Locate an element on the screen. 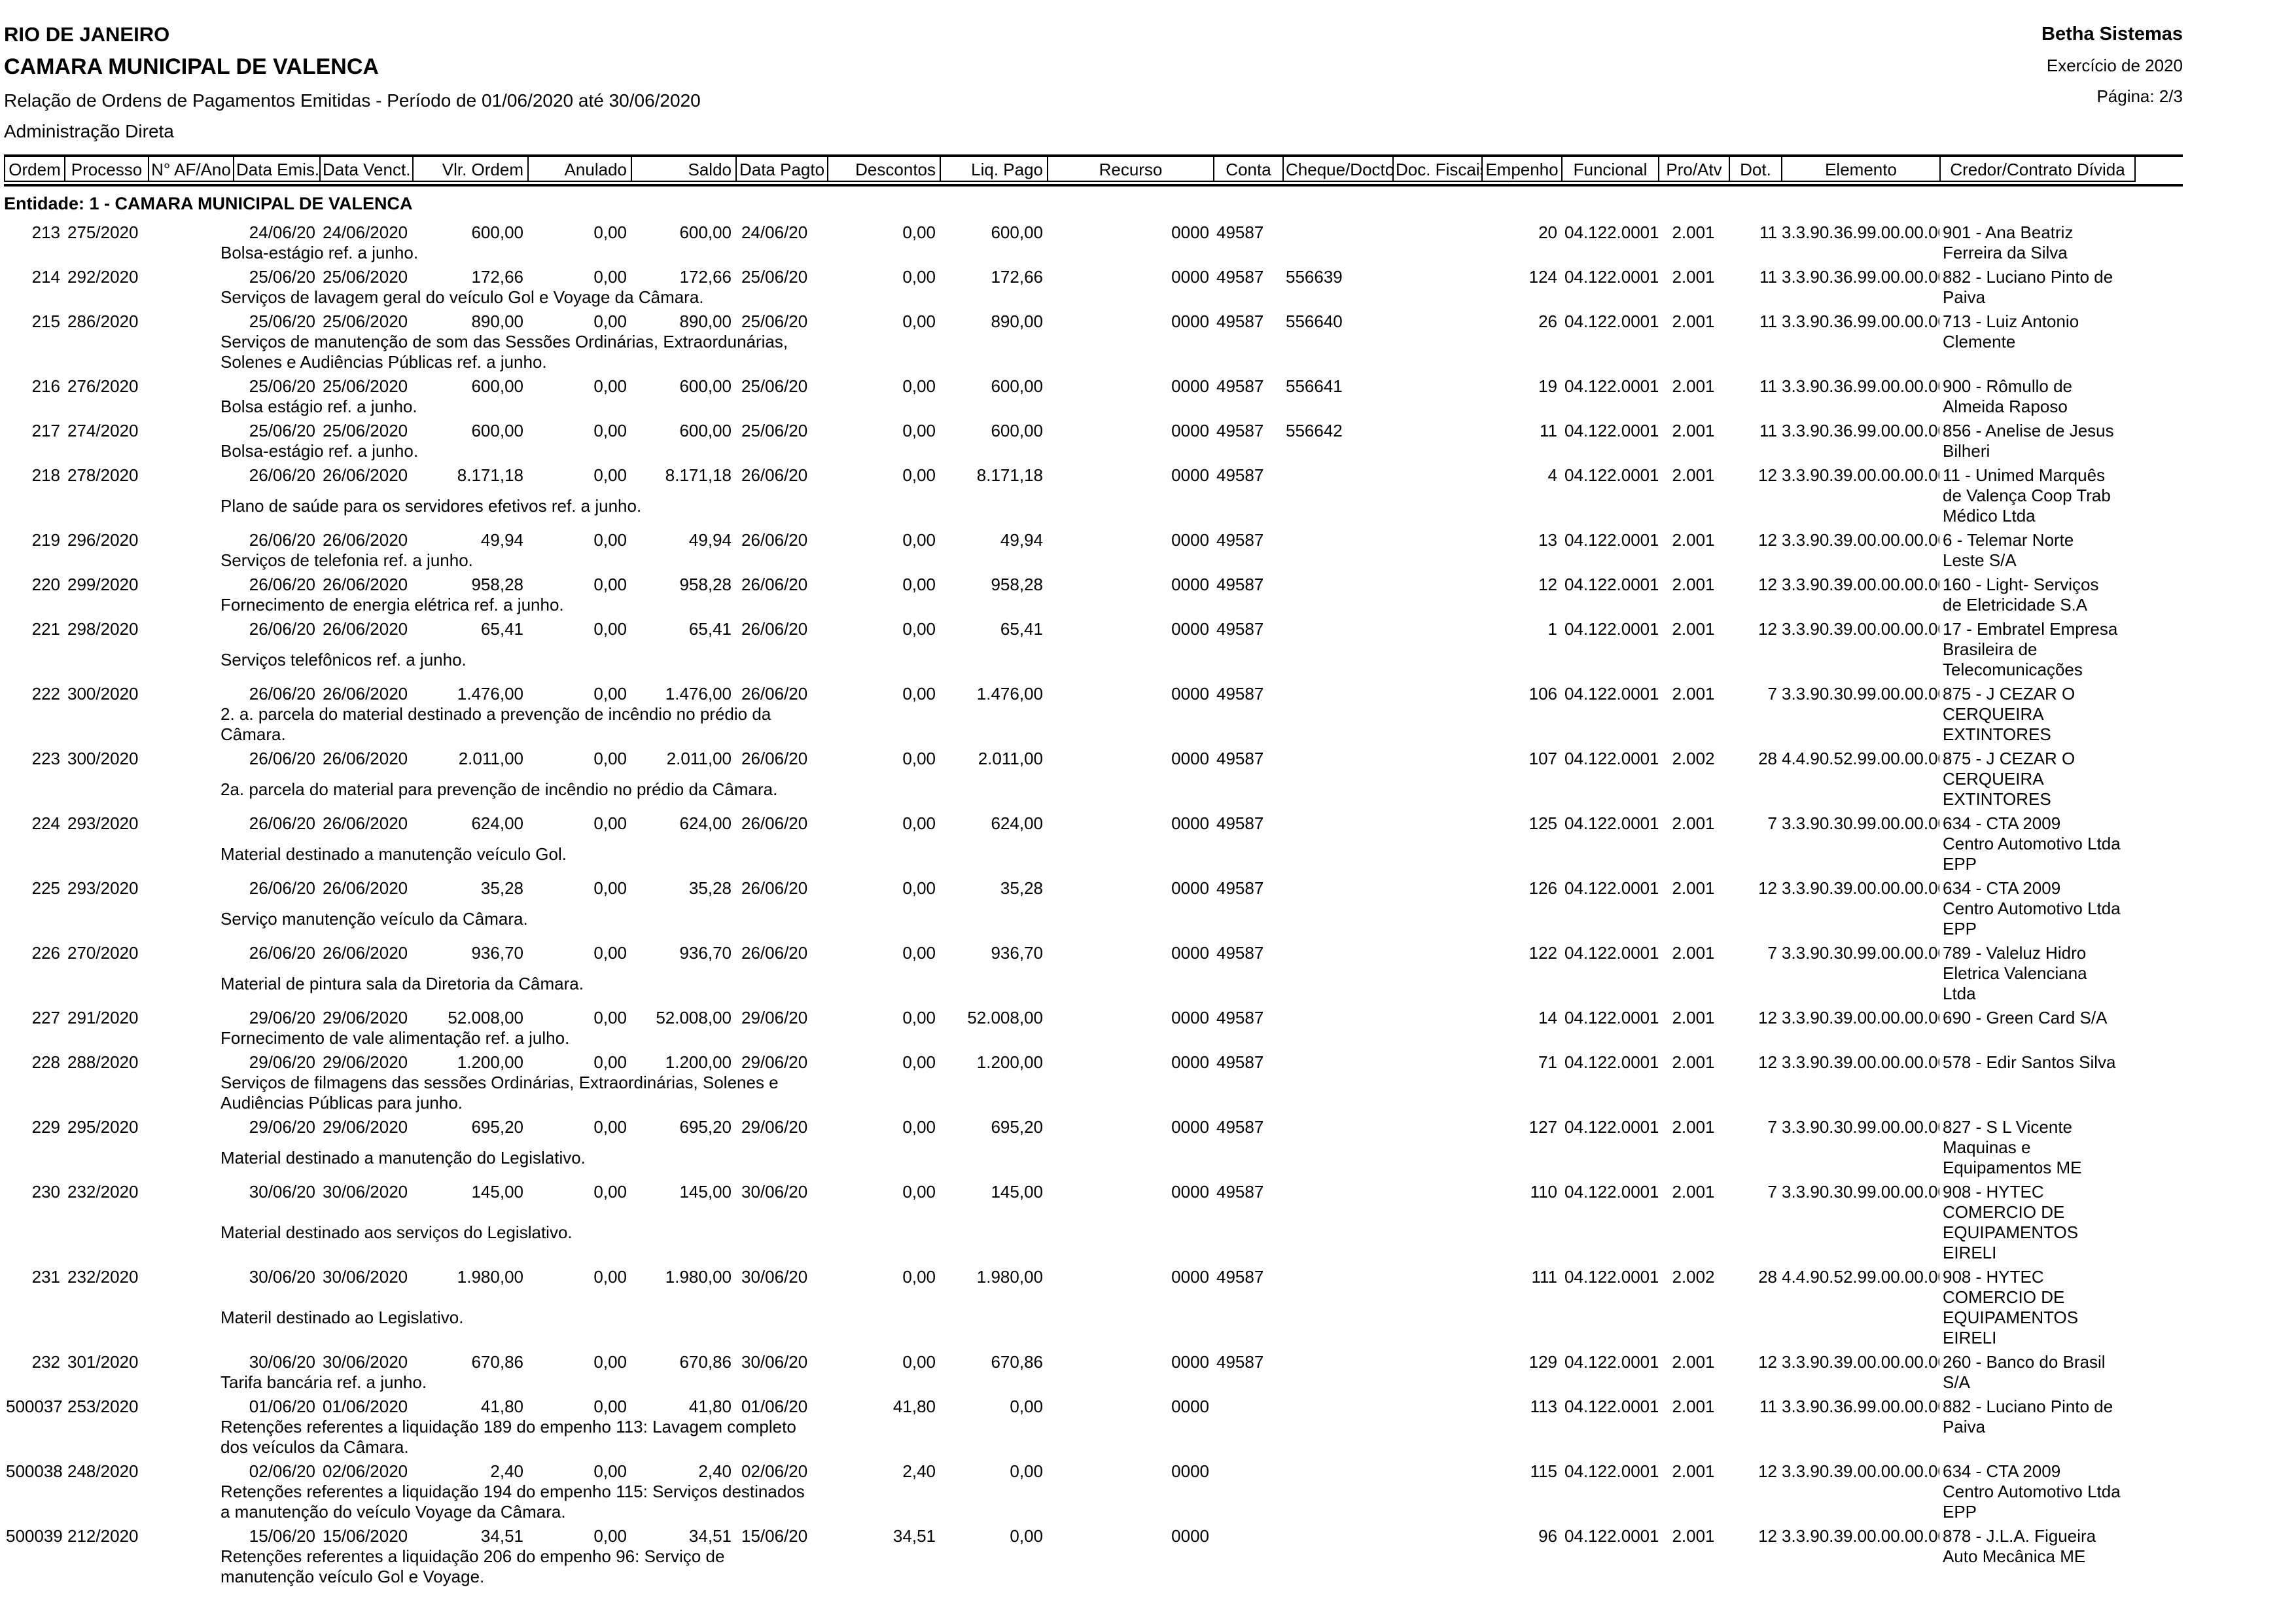 The image size is (2296, 1623). cell-vlr-ordem: 670,86 is located at coordinates (497, 1362).